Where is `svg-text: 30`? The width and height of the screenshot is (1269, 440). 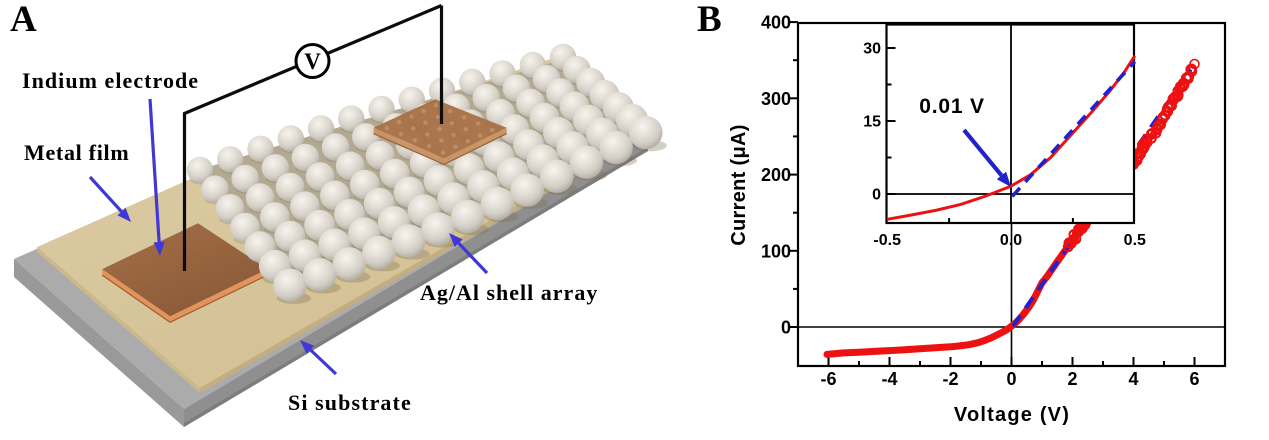
svg-text: 30 is located at coordinates (872, 49).